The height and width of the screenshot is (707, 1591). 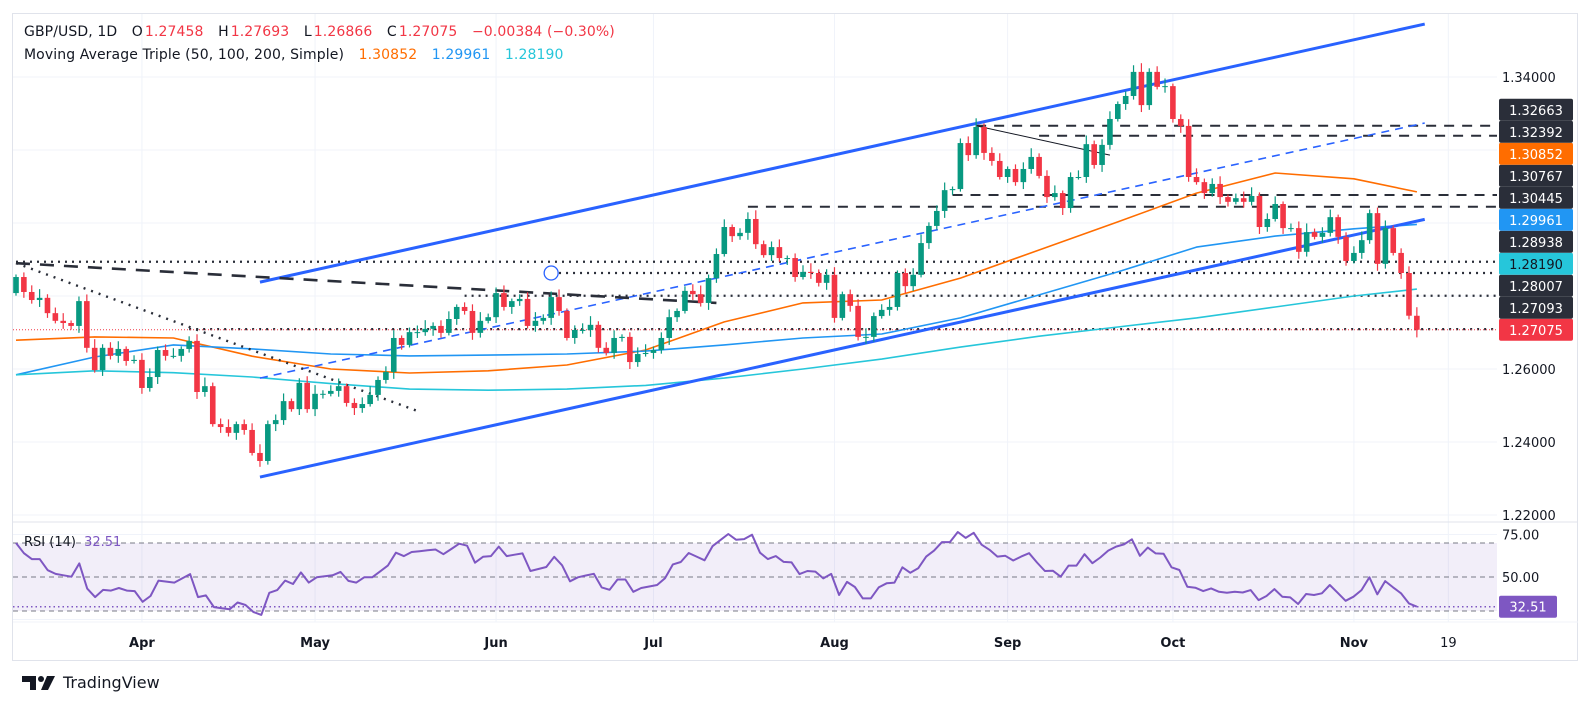 What do you see at coordinates (1536, 331) in the screenshot?
I see `price-tag-label: 1.27075` at bounding box center [1536, 331].